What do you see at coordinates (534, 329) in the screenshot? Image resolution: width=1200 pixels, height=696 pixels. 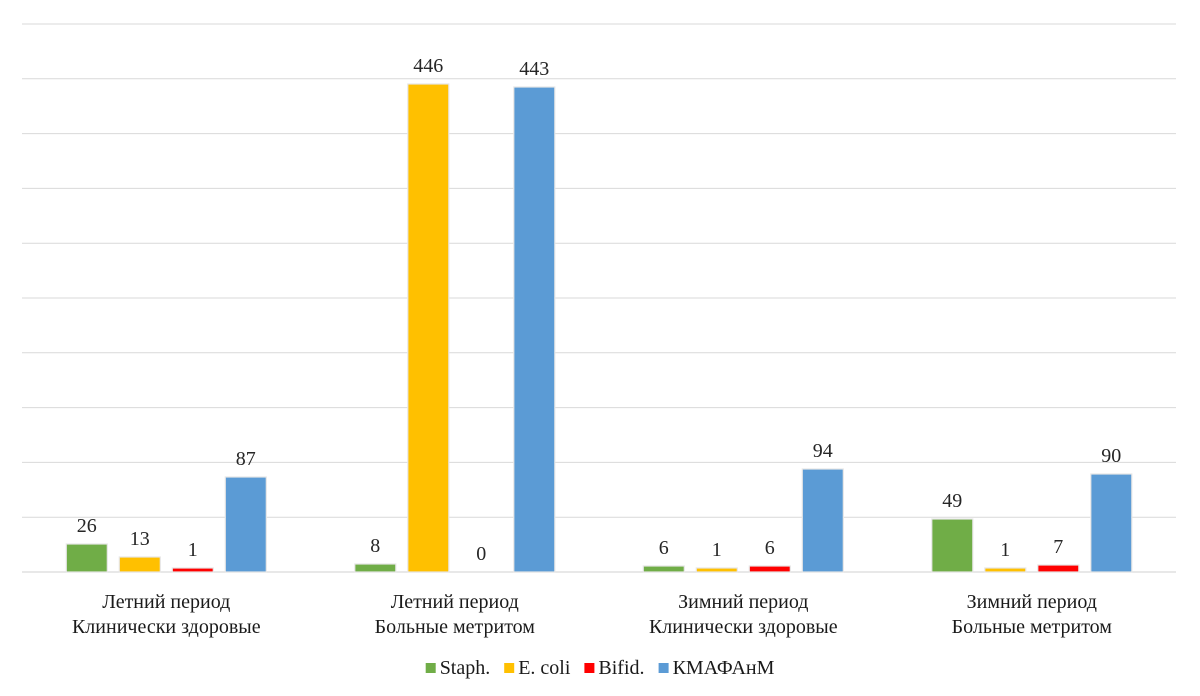 I see `bar-кмафанм-1` at bounding box center [534, 329].